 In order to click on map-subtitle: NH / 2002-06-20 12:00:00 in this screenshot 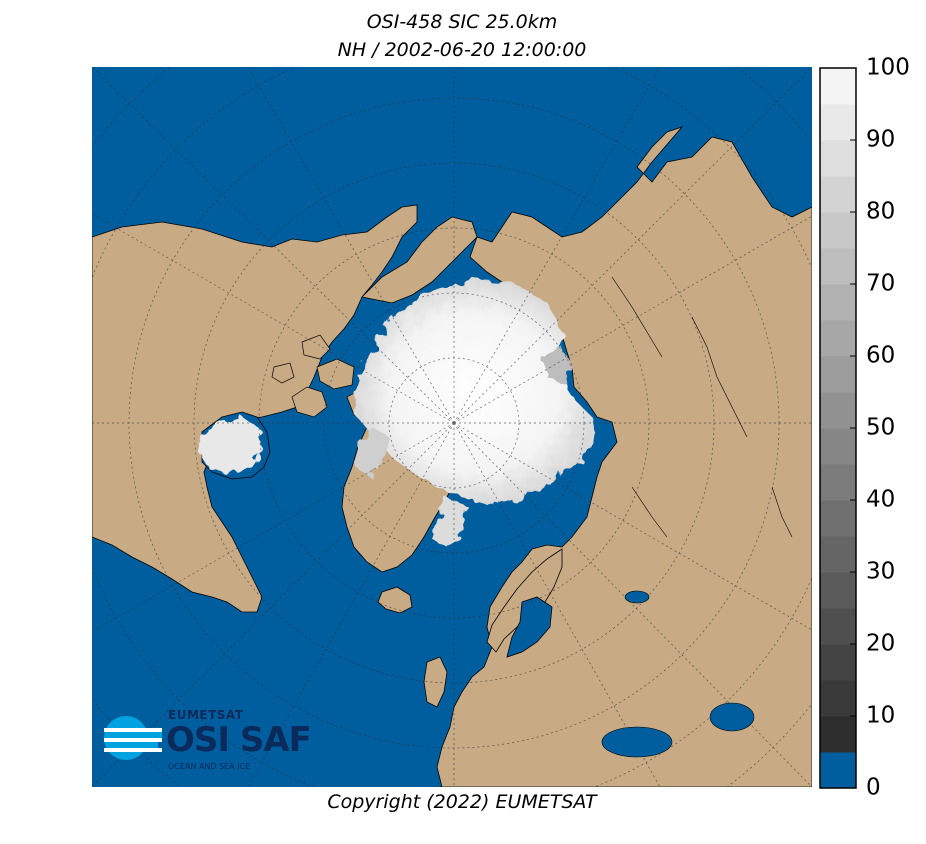, I will do `click(462, 50)`.